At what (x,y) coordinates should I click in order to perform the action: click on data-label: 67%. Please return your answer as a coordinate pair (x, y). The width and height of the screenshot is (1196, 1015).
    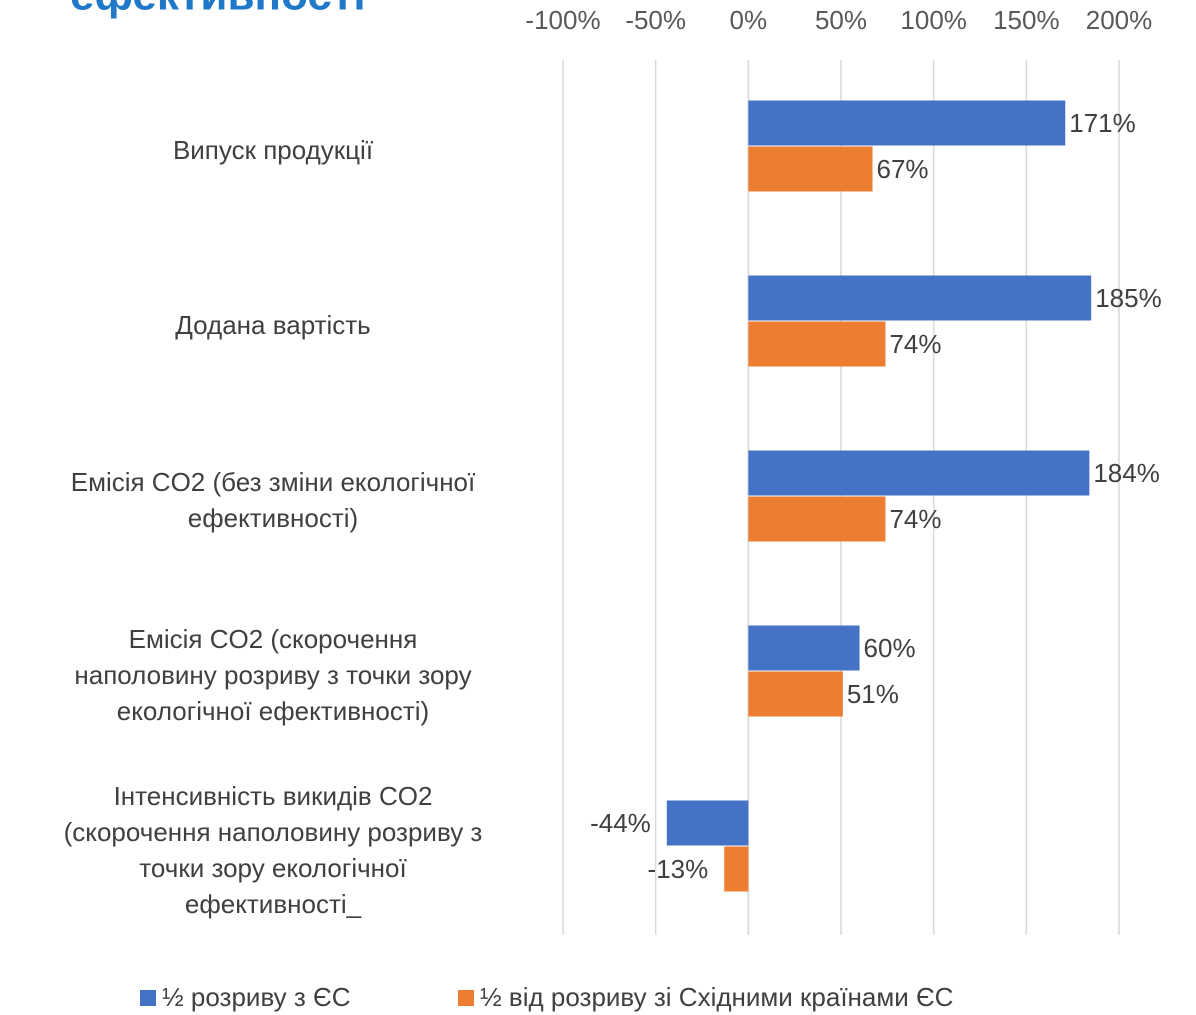
    Looking at the image, I should click on (903, 169).